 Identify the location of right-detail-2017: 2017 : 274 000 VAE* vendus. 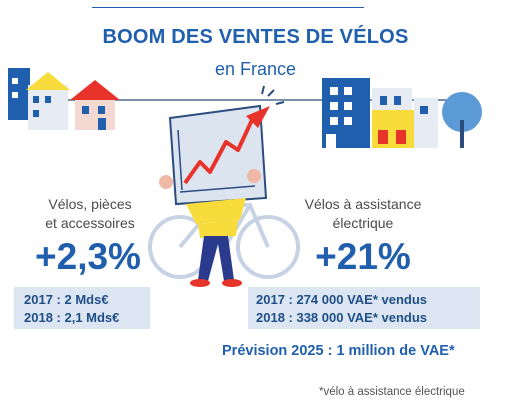
(342, 299).